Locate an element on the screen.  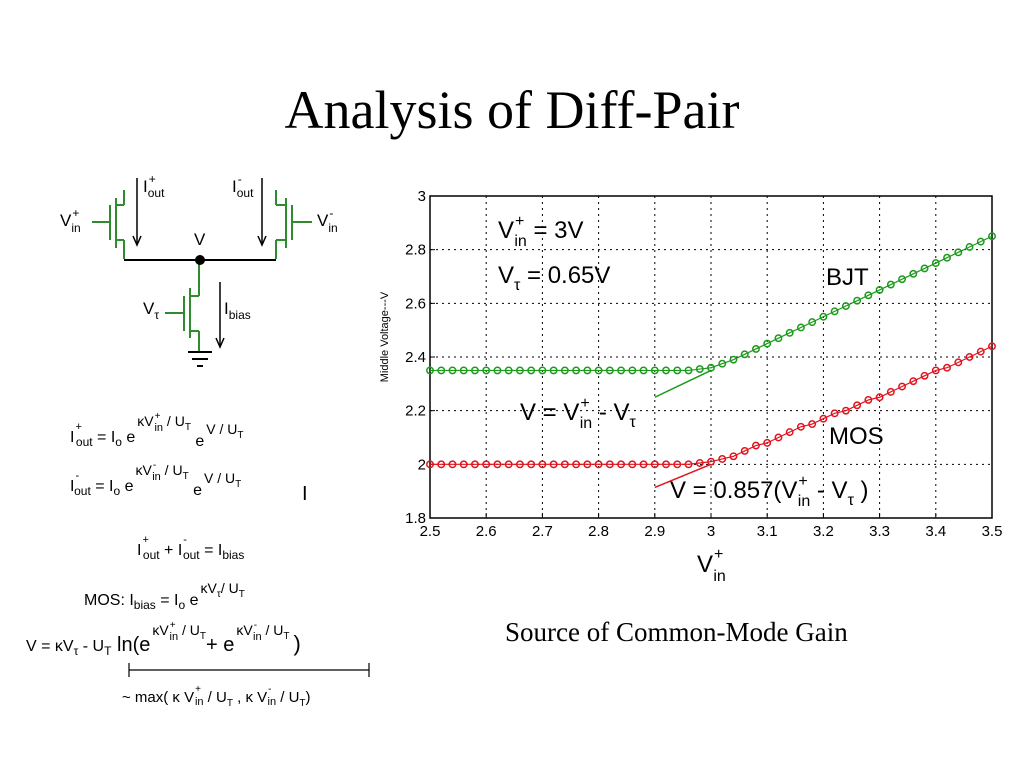
x-tick-label: 2.9 is located at coordinates (654, 531).